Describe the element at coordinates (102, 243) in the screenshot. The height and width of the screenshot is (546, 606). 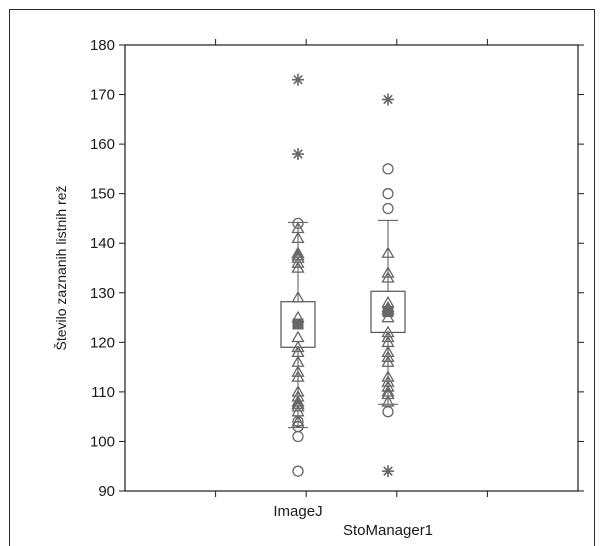
I see `y-tick-label: 140` at that location.